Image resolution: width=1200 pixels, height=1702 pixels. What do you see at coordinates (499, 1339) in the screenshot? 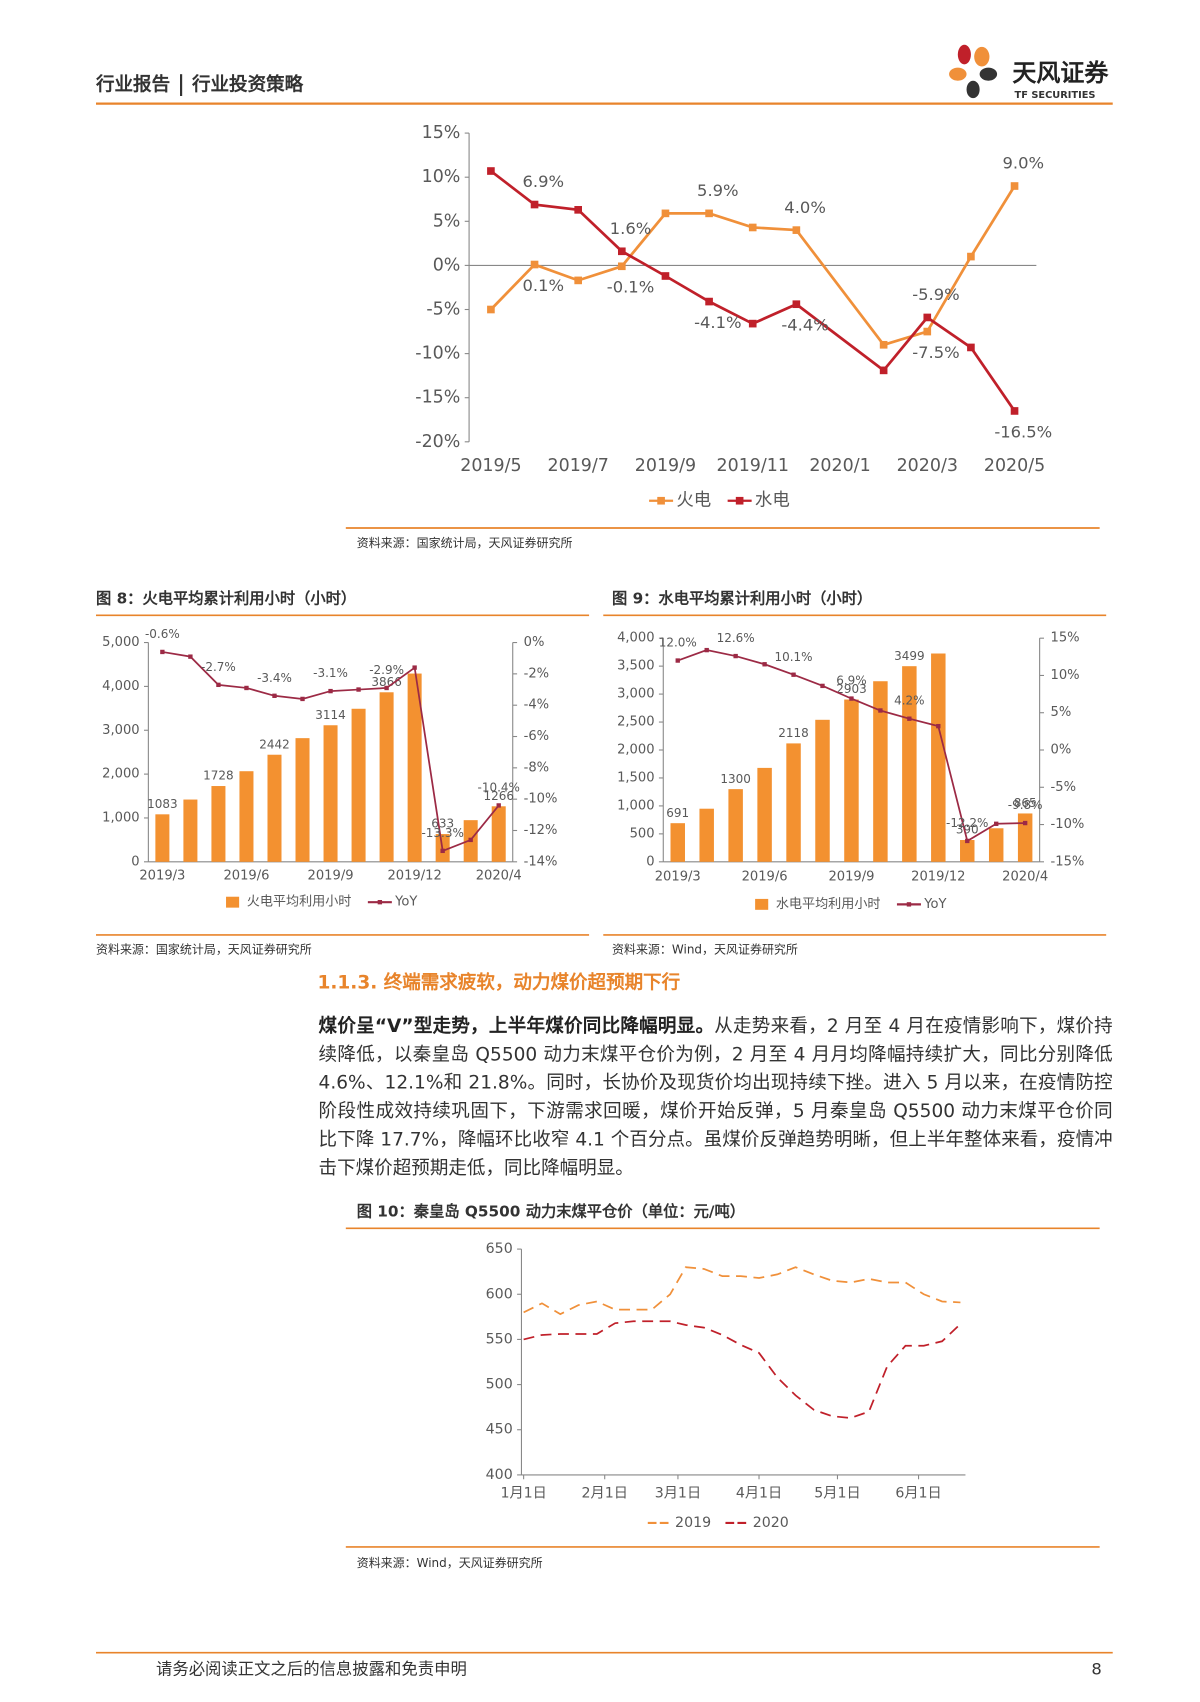
I see `y-tick-label: 550` at bounding box center [499, 1339].